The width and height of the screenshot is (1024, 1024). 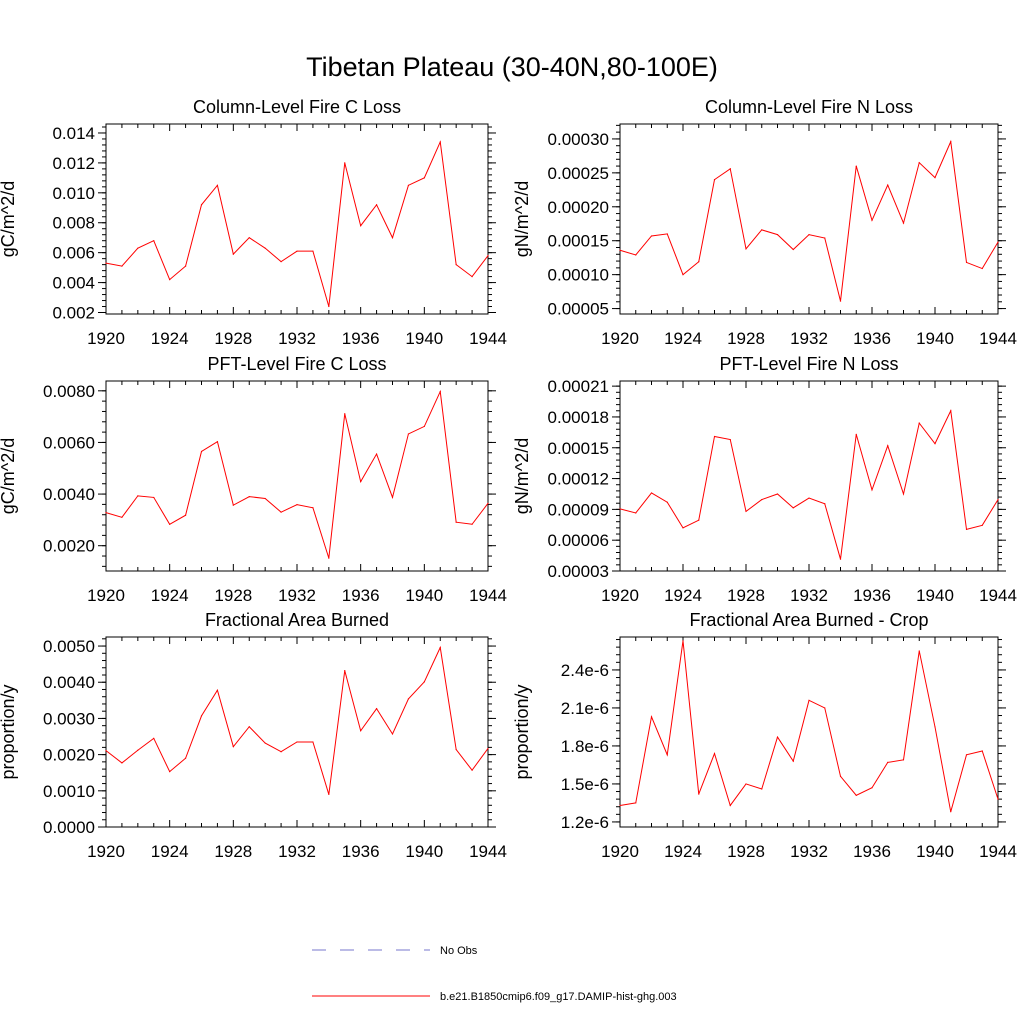 I want to click on y-tick-label: 0.00015, so click(x=578, y=448).